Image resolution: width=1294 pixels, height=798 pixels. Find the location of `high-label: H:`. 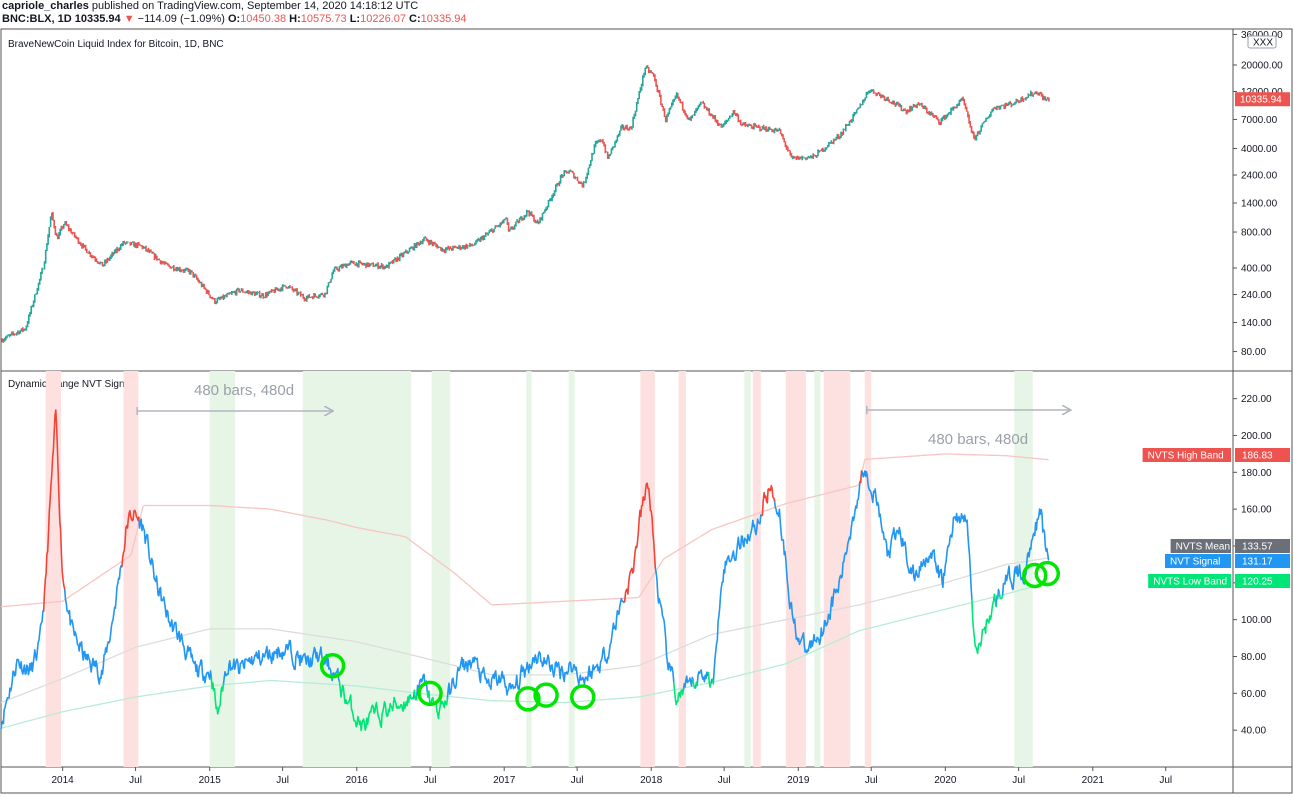

high-label: H: is located at coordinates (295, 19).